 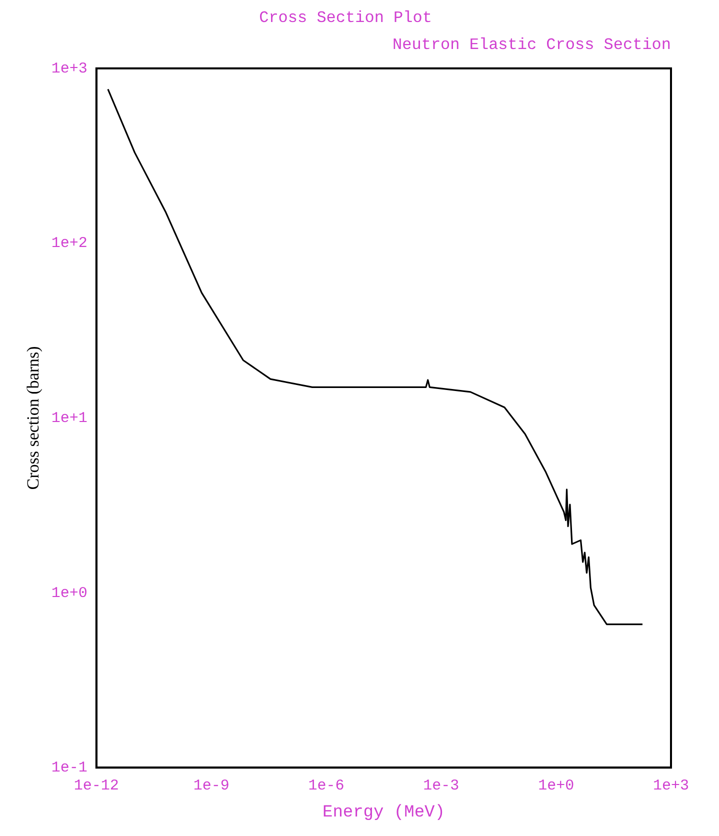 I want to click on x-tick-label: 1e-12, so click(x=96, y=786).